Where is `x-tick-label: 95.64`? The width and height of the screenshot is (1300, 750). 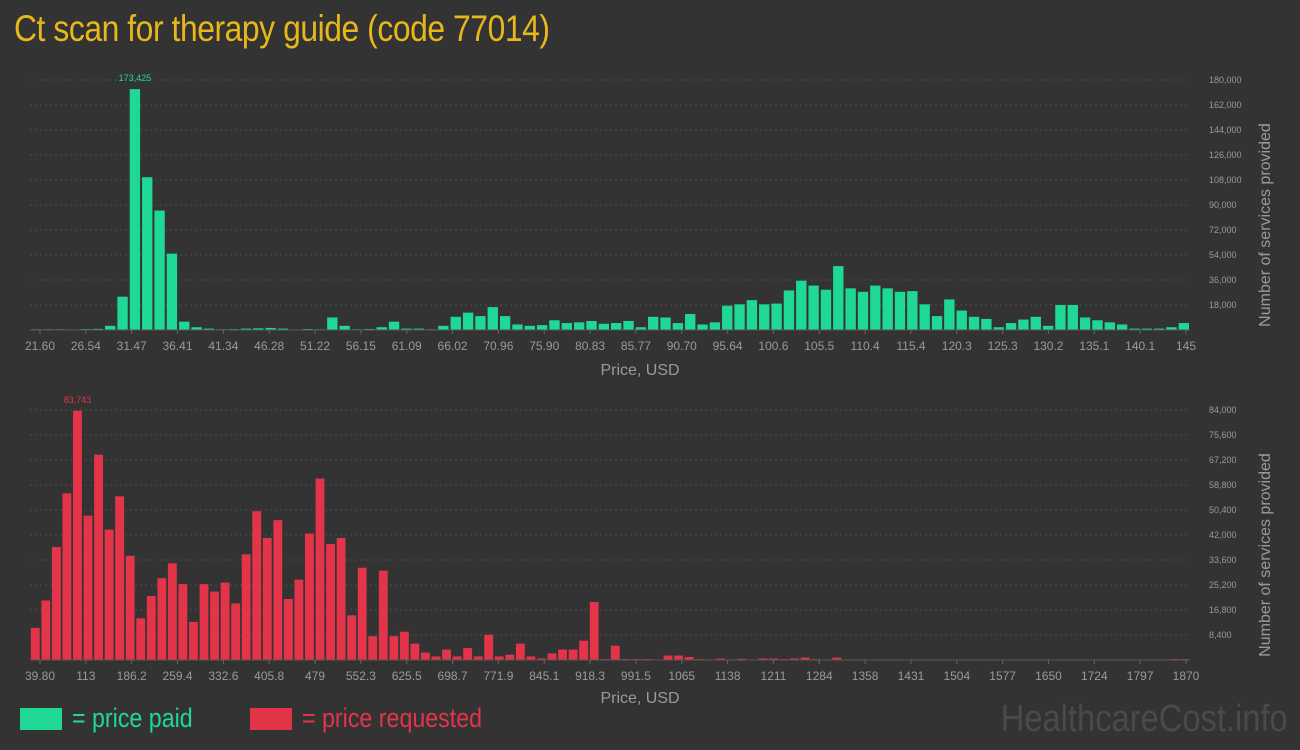
x-tick-label: 95.64 is located at coordinates (728, 346).